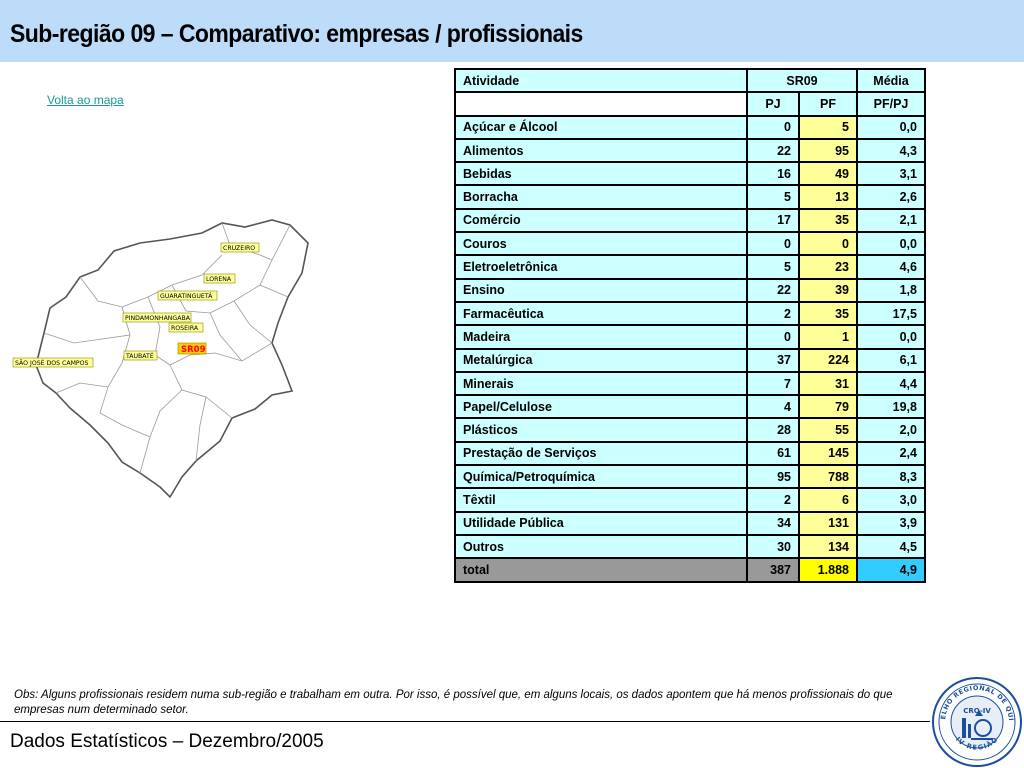 Image resolution: width=1024 pixels, height=768 pixels. I want to click on cell-media: 4,5, so click(891, 546).